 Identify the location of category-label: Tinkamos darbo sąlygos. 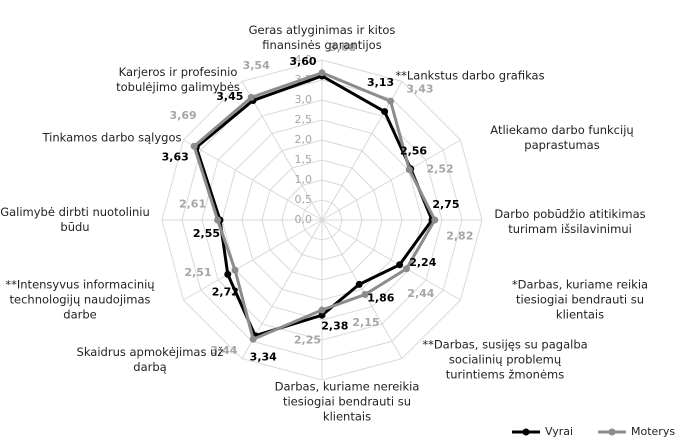
(112, 137).